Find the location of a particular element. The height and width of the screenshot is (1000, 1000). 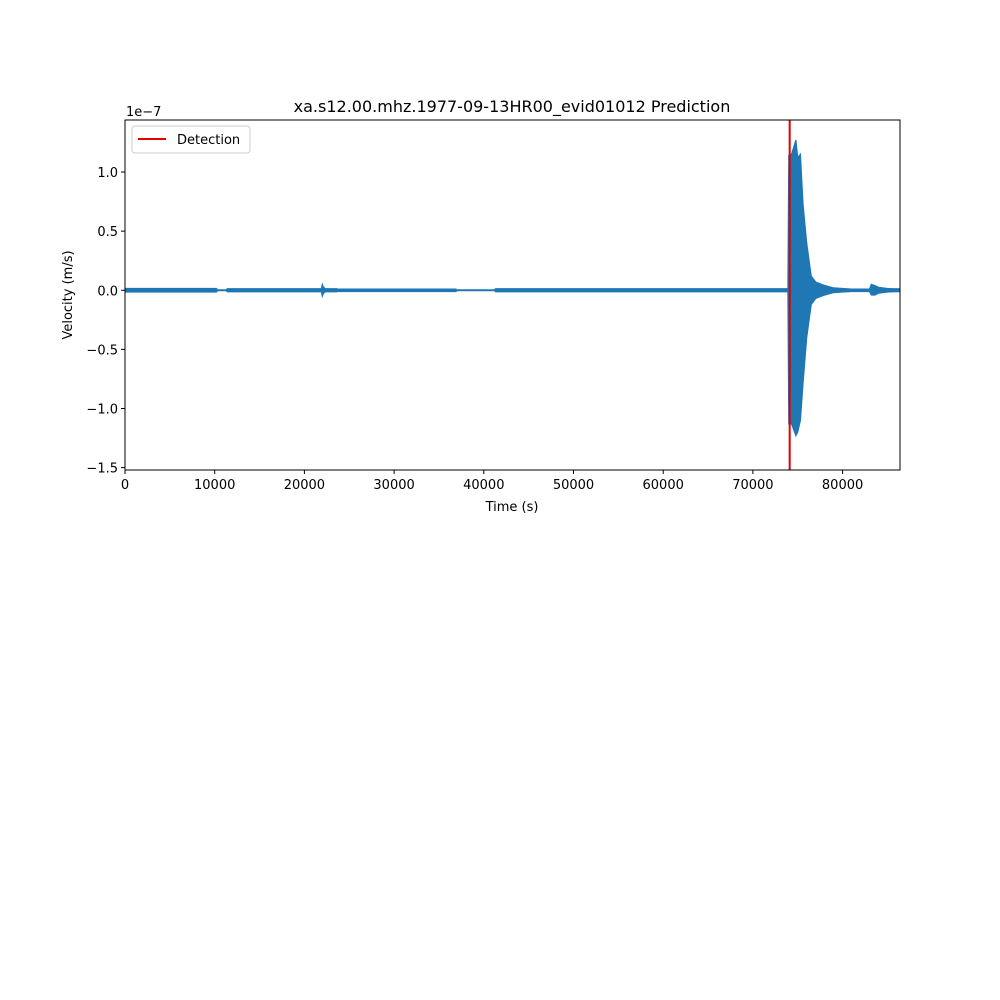

x-tick-label: 60000 is located at coordinates (663, 485).